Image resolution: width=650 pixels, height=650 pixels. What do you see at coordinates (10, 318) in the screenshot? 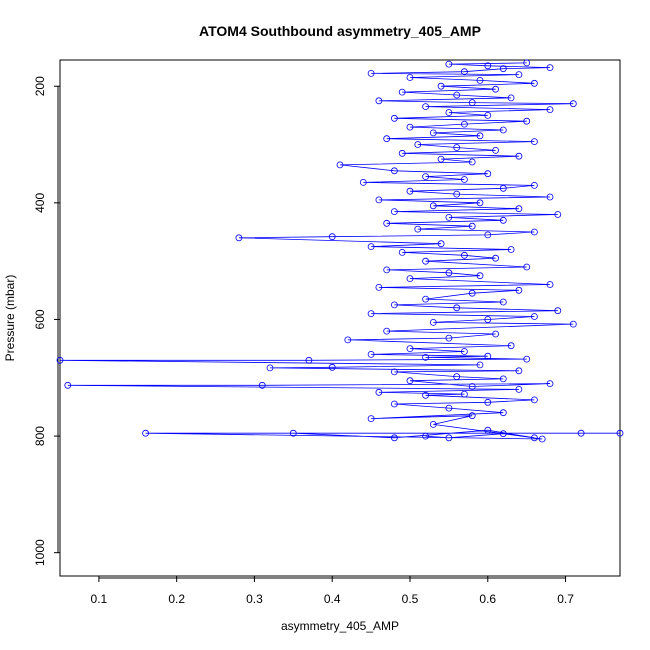
I see `y-axis-label: Pressure (mbar)` at bounding box center [10, 318].